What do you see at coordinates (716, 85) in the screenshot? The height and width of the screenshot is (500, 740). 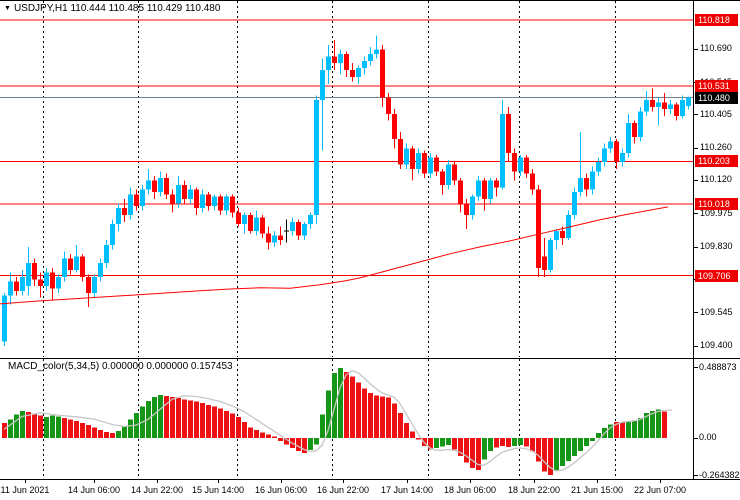 I see `price-level-label: 110.531` at bounding box center [716, 85].